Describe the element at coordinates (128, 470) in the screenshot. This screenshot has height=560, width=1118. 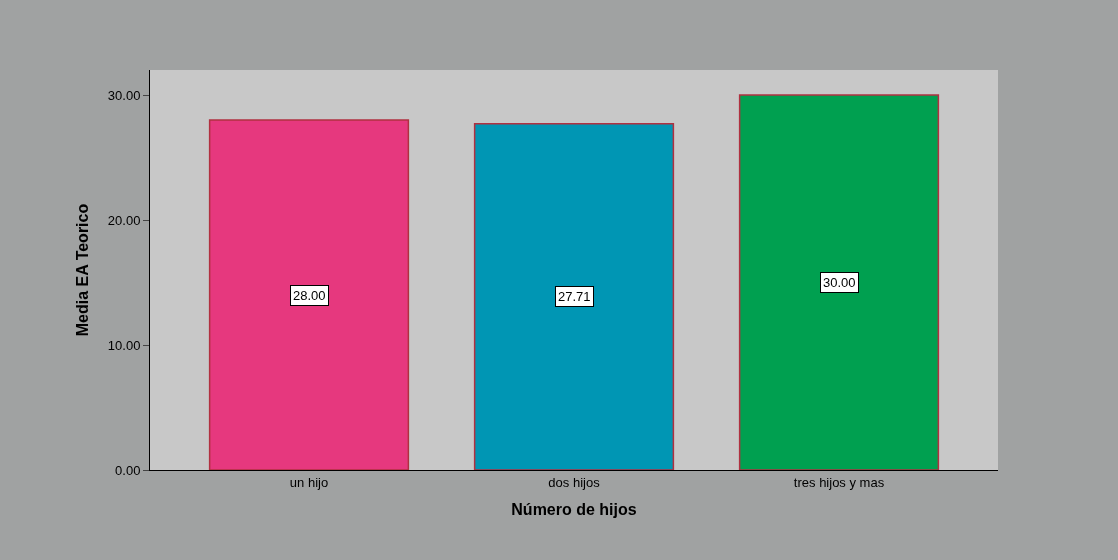
I see `y-tick-label: 0.00` at that location.